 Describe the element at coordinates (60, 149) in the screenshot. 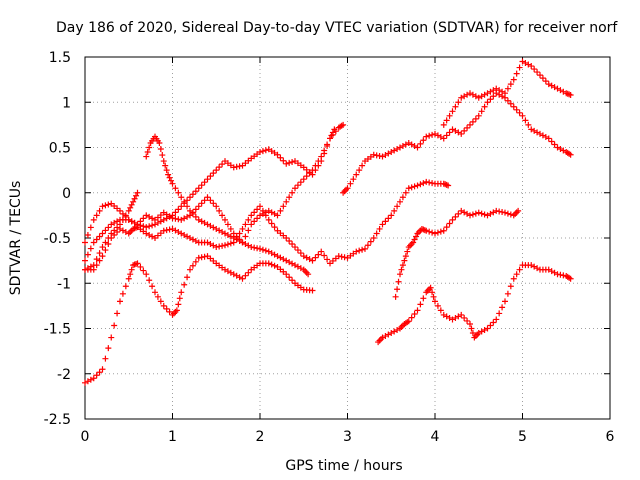

I see `y-tick-label: 0.5` at that location.